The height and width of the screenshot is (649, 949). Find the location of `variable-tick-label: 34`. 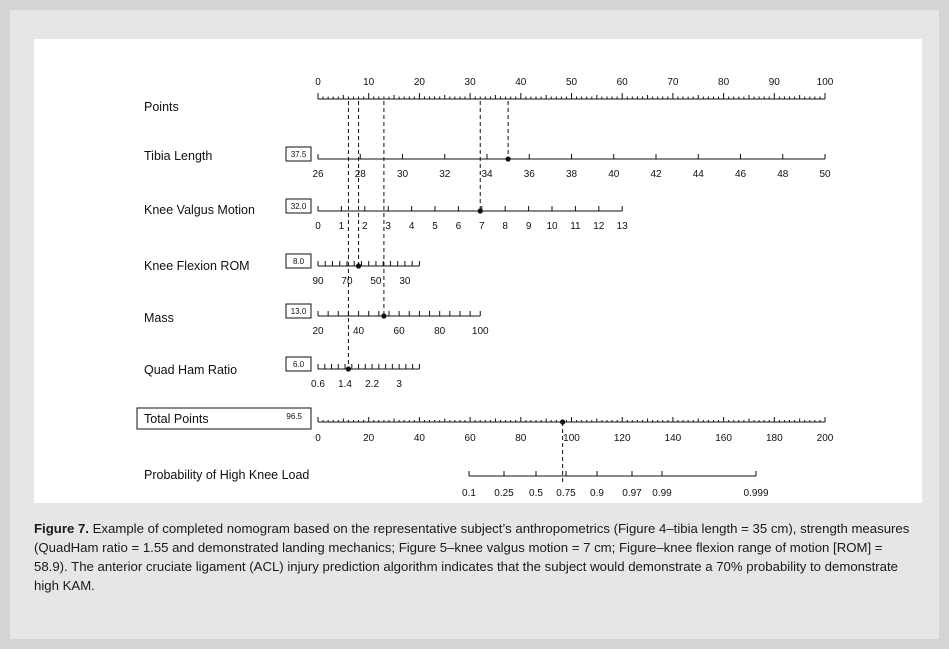

variable-tick-label: 34 is located at coordinates (487, 174).